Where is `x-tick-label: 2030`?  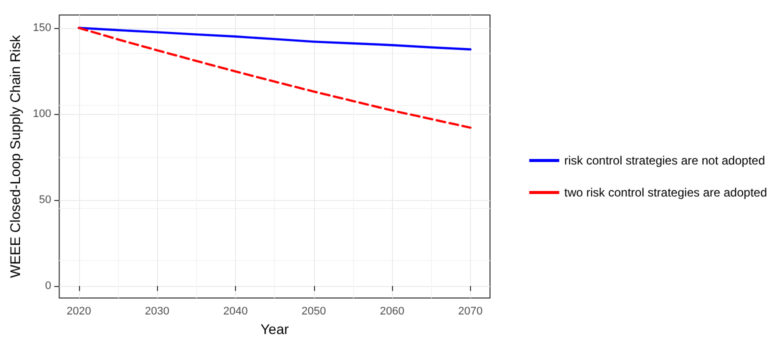 x-tick-label: 2030 is located at coordinates (157, 312).